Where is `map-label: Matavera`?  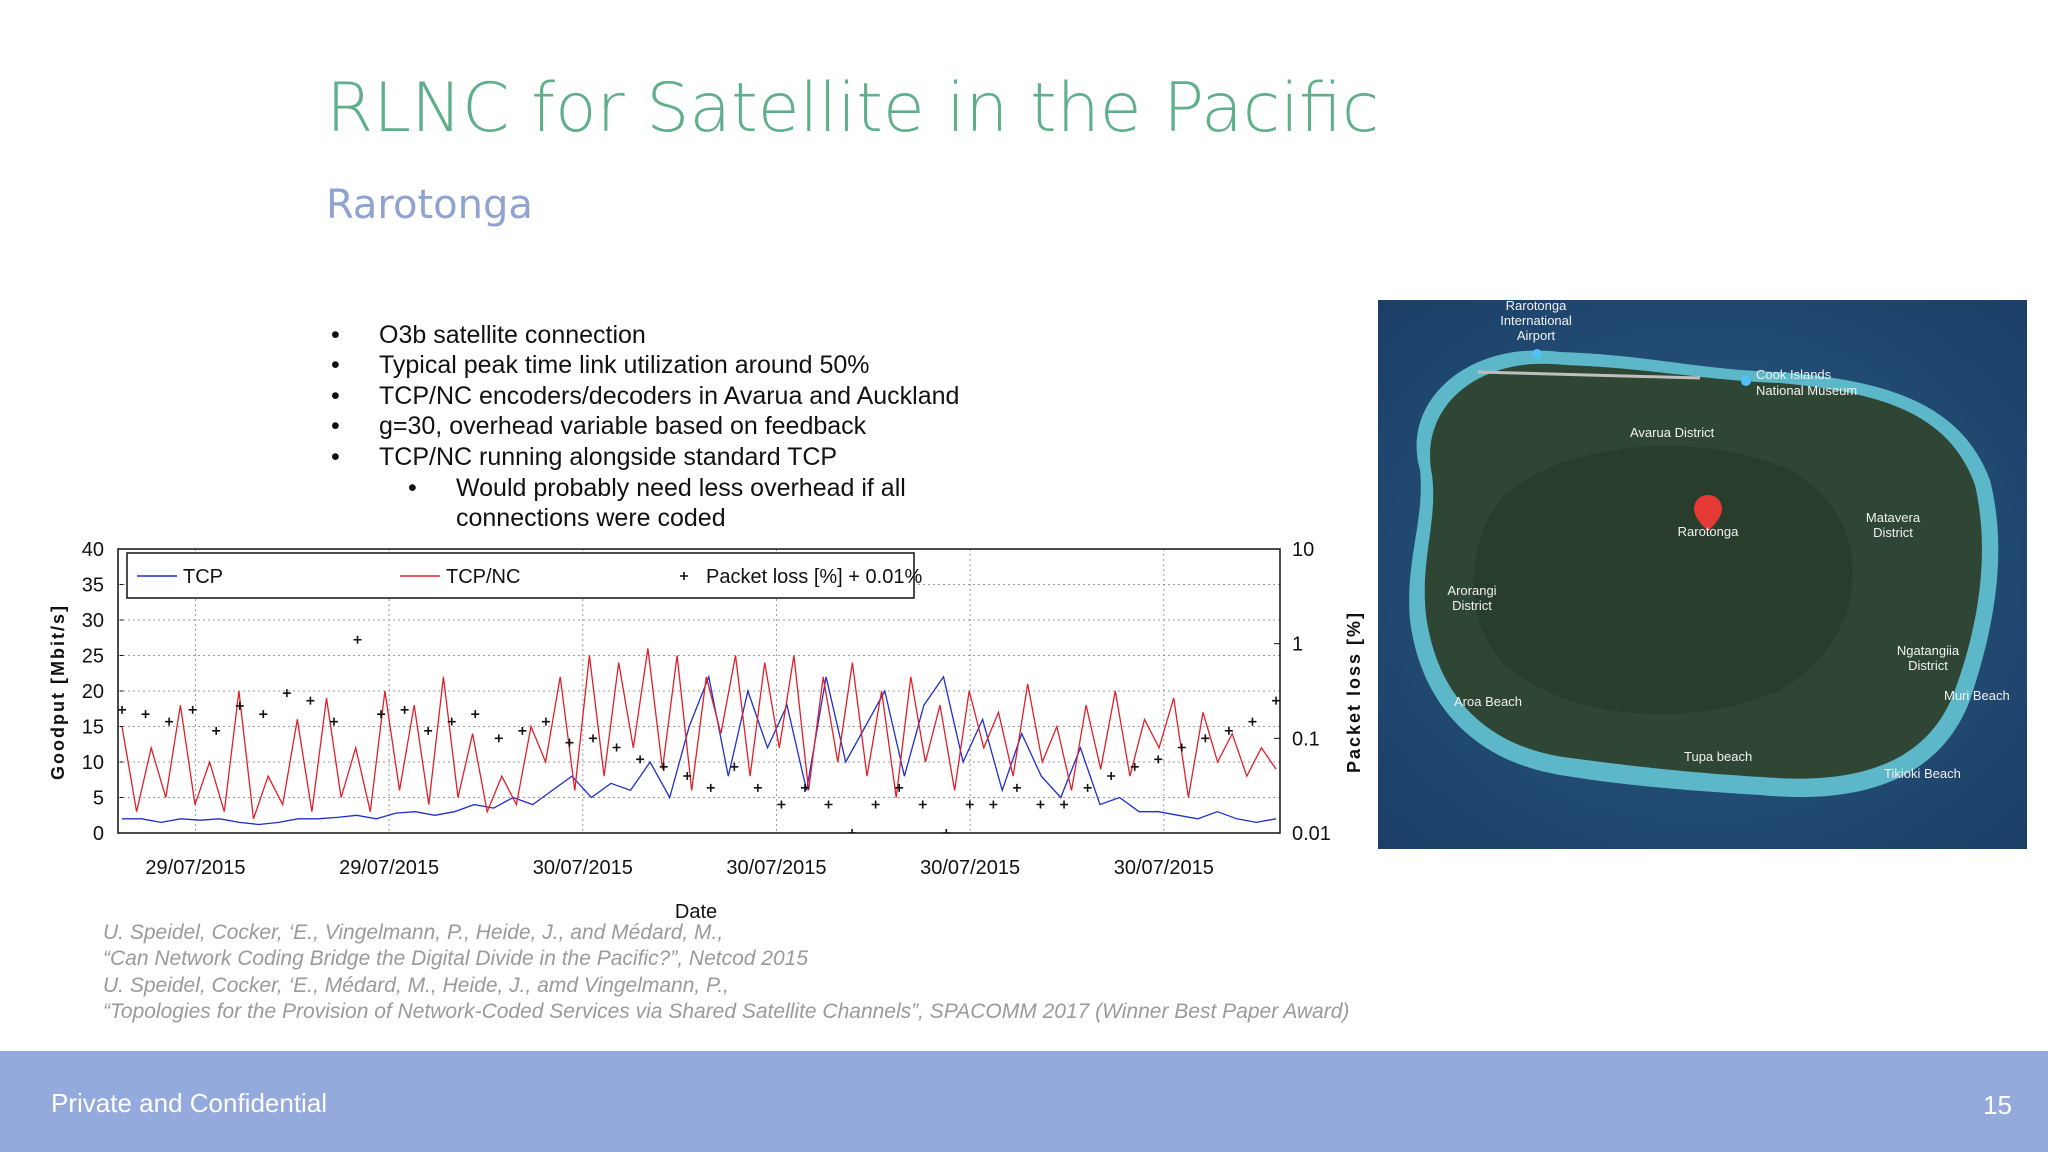
map-label: Matavera is located at coordinates (1893, 517).